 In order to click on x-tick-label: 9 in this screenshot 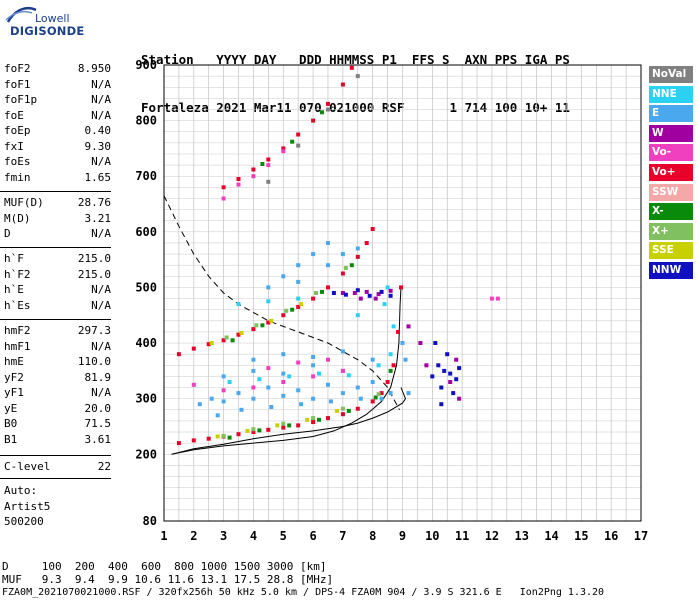, I will do `click(402, 536)`.